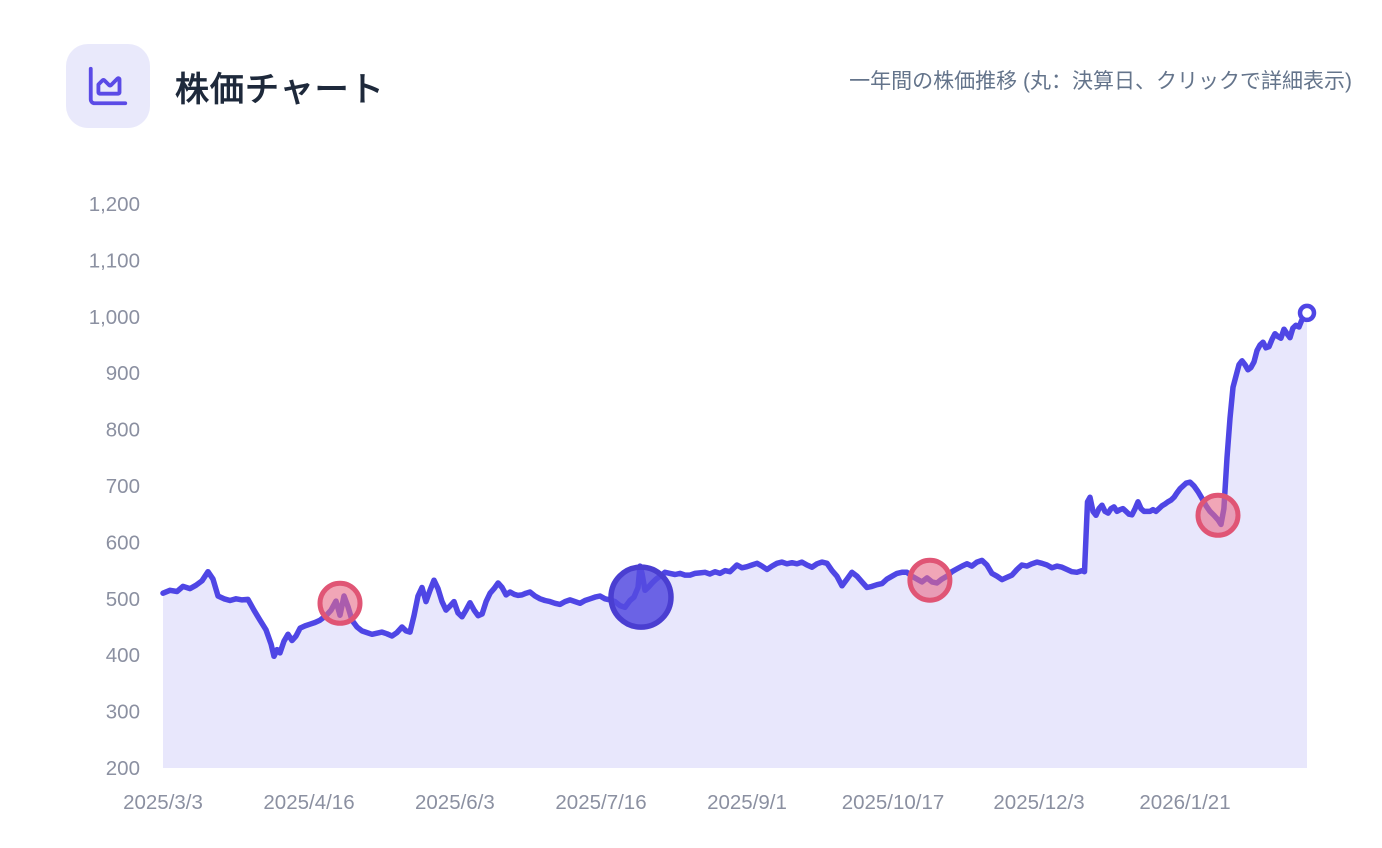 This screenshot has width=1382, height=848. Describe the element at coordinates (123, 486) in the screenshot. I see `y-axis-label: 700` at that location.